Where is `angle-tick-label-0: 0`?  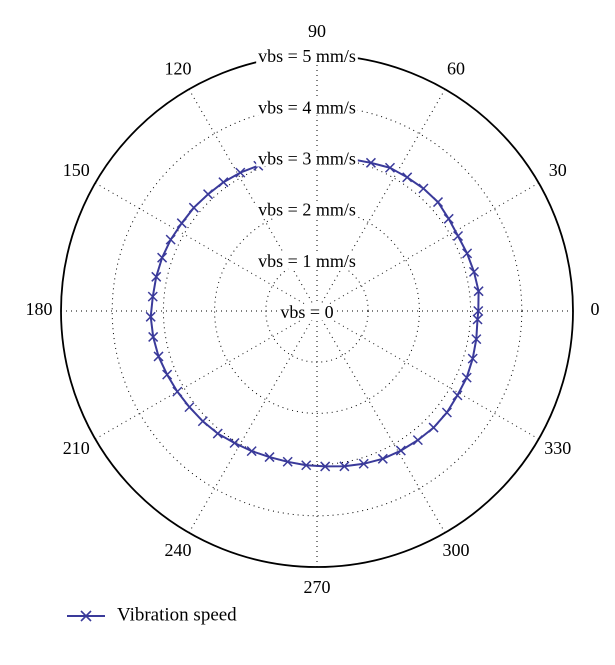
angle-tick-label-0: 0 is located at coordinates (595, 309).